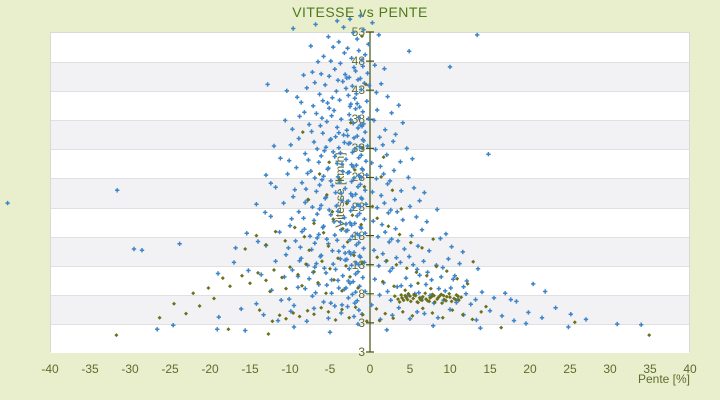 The width and height of the screenshot is (720, 400). I want to click on x-tick-label: 0, so click(370, 369).